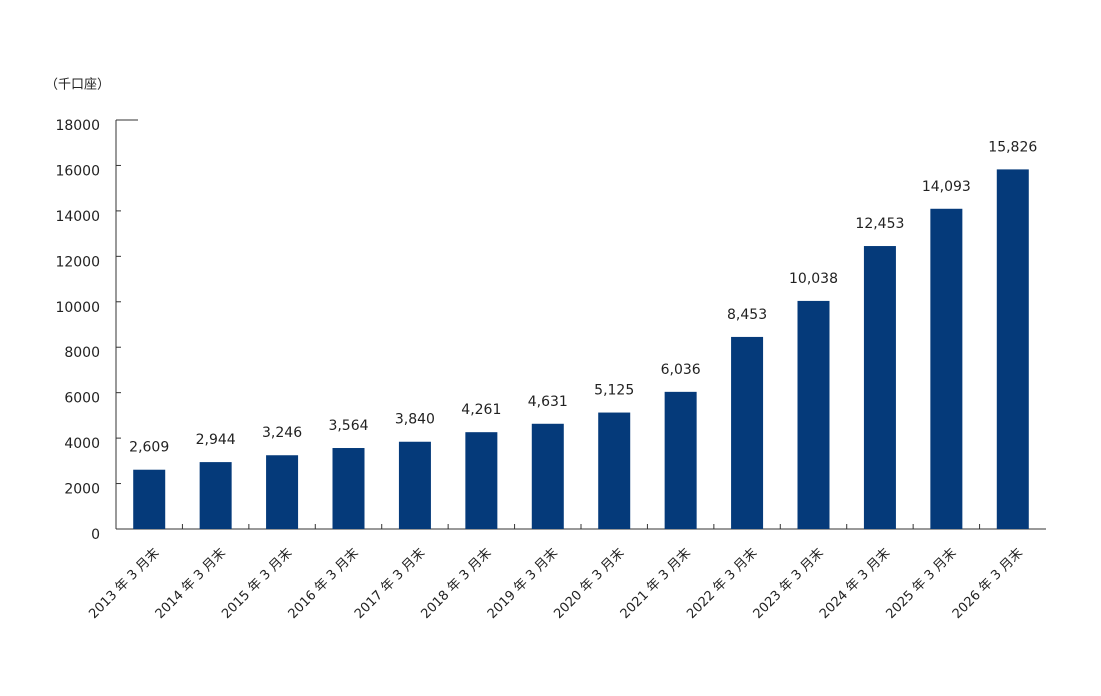 Image resolution: width=1101 pixels, height=696 pixels. I want to click on value-label: 4,261, so click(481, 410).